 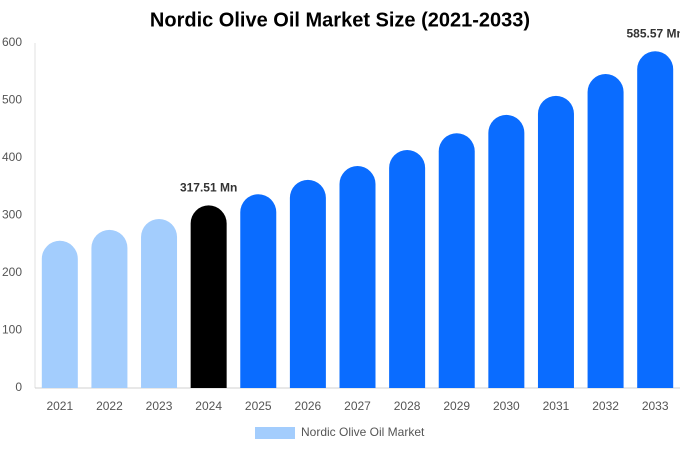 I want to click on y-tick-label: 0, so click(x=18, y=387).